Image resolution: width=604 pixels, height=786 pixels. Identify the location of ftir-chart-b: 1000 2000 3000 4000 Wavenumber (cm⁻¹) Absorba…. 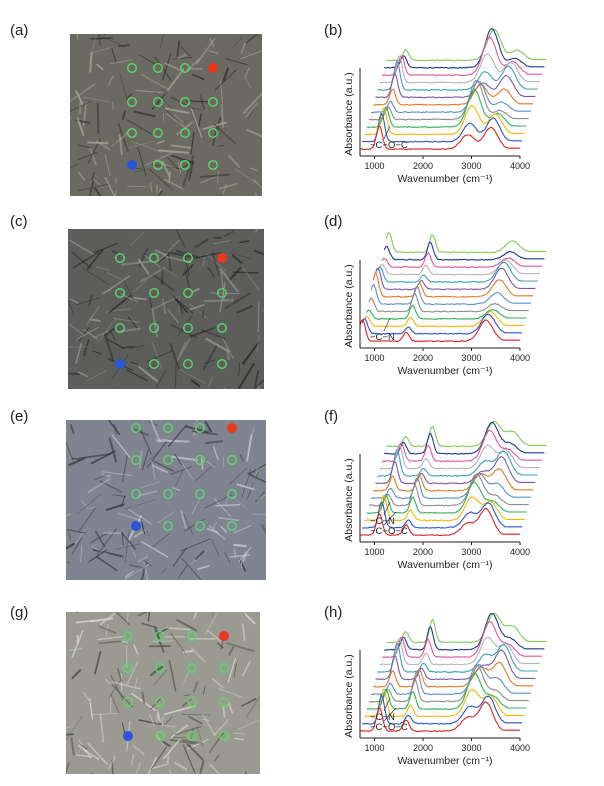
(461, 100).